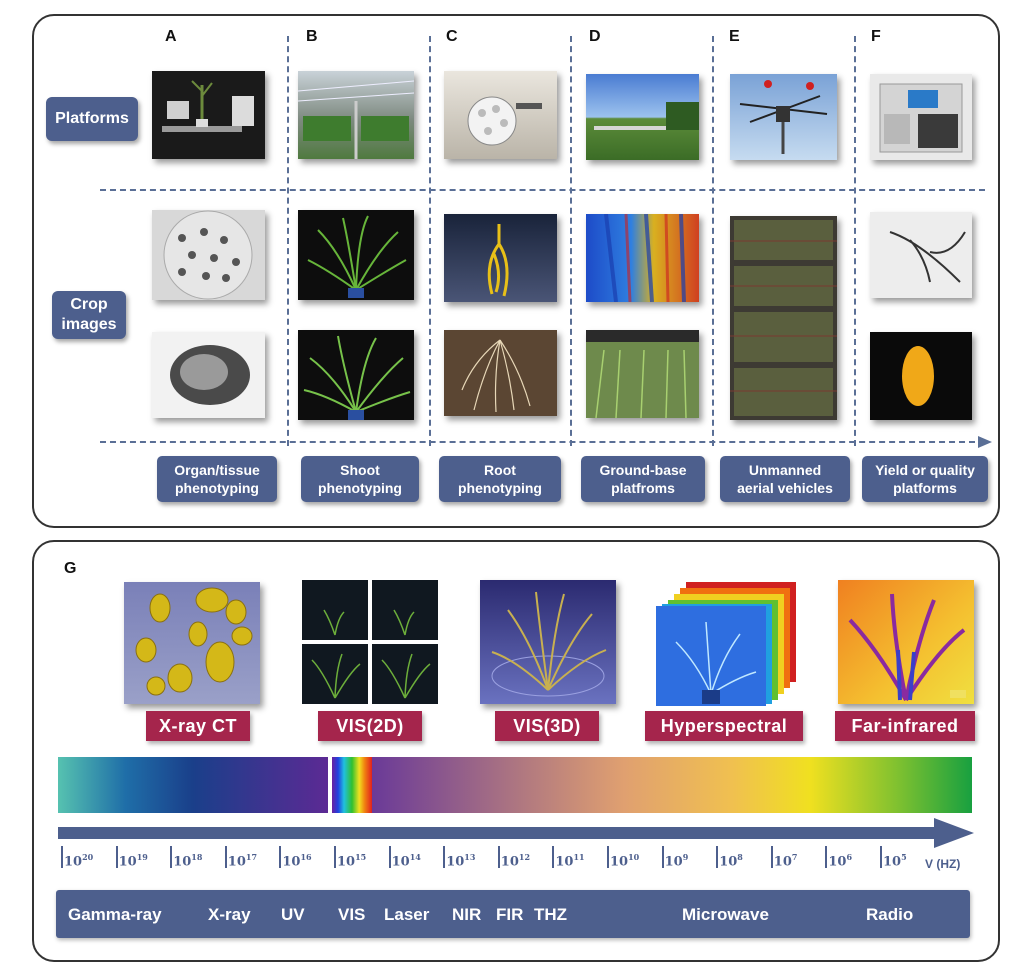  I want to click on frequency-tick-exponent: 9, so click(685, 857).